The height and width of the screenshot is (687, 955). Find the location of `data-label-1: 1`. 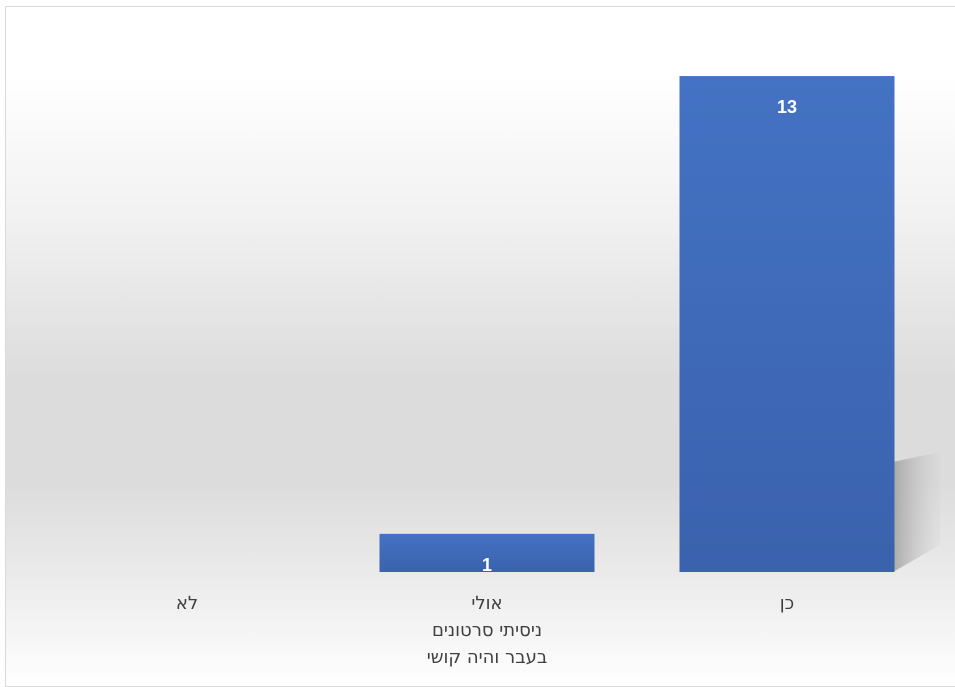

data-label-1: 1 is located at coordinates (487, 565).